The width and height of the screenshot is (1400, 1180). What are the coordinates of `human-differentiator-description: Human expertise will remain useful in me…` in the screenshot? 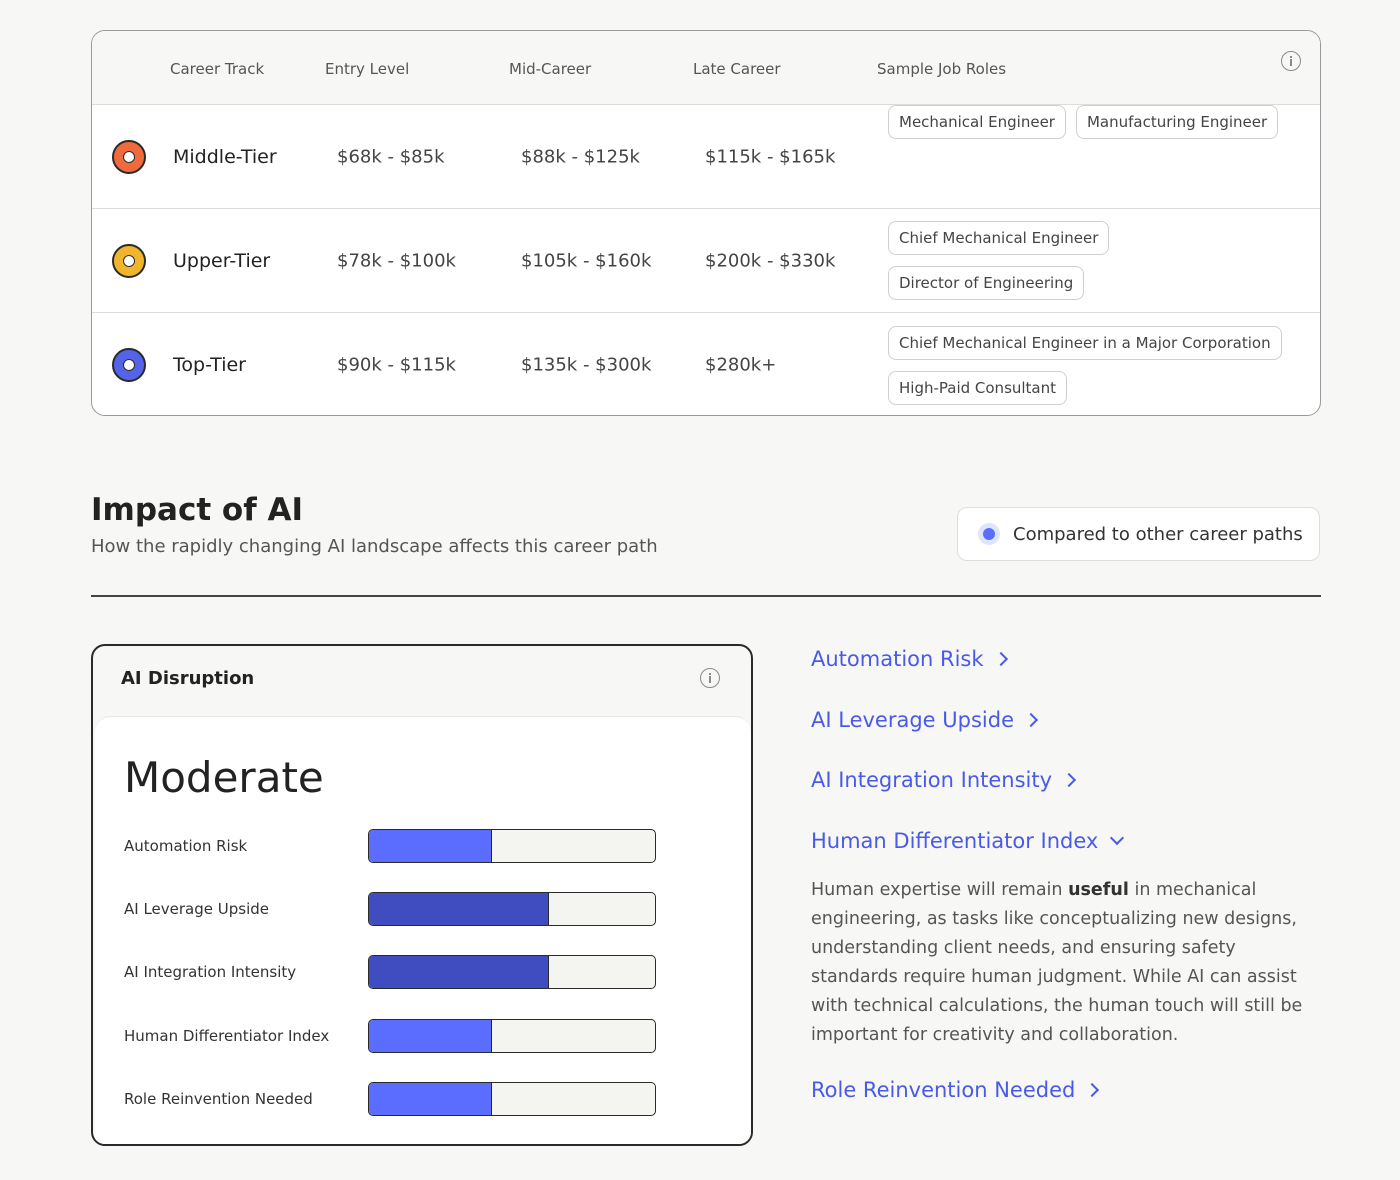 It's located at (1057, 962).